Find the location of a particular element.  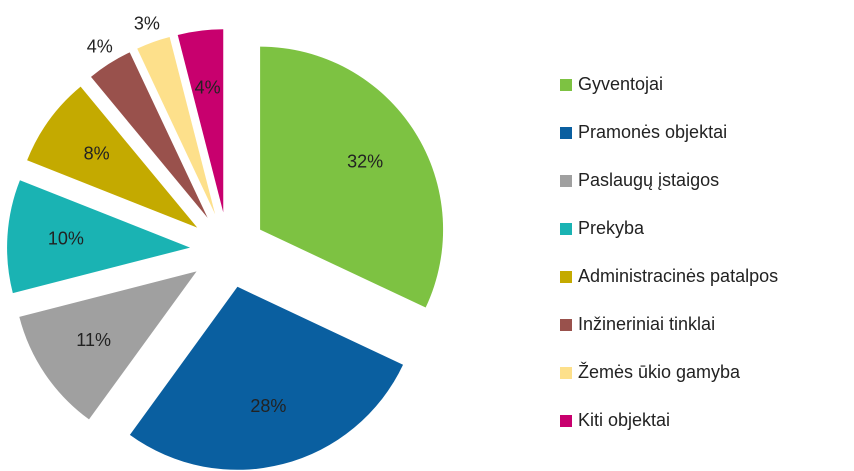

data-label: 28% is located at coordinates (268, 406).